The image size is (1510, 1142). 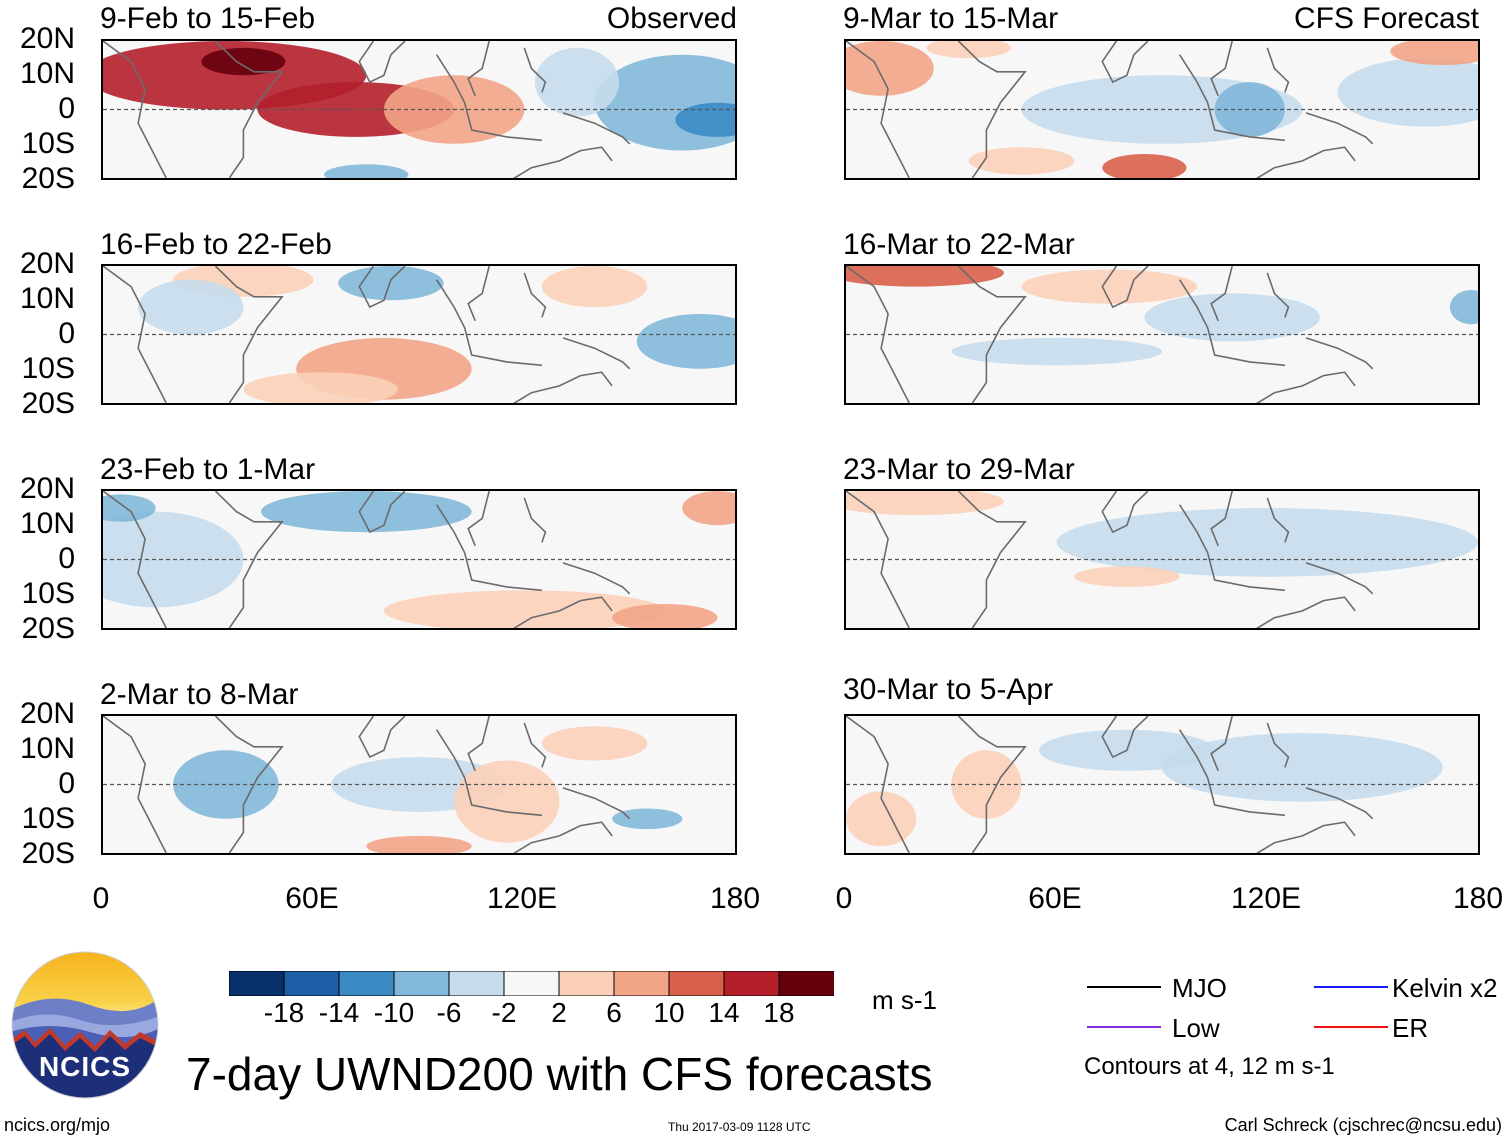 What do you see at coordinates (1410, 1028) in the screenshot?
I see `legend-label-er: ER` at bounding box center [1410, 1028].